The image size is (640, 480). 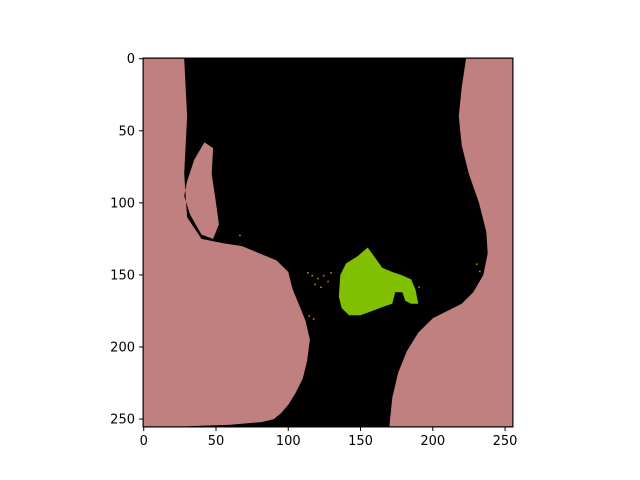 I want to click on x-tick-label: 150, so click(x=360, y=441).